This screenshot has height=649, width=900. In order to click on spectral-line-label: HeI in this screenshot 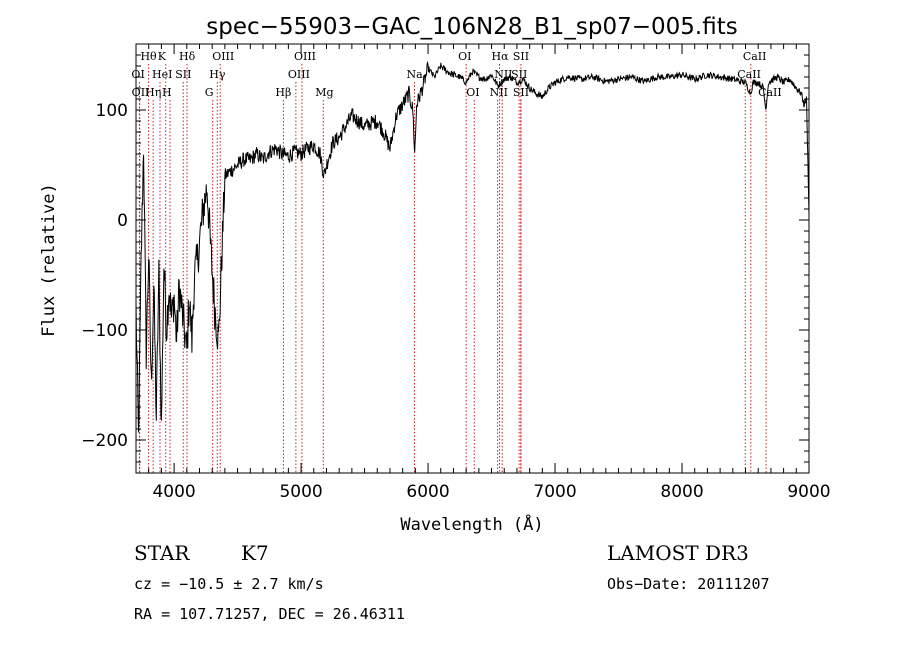, I will do `click(162, 74)`.